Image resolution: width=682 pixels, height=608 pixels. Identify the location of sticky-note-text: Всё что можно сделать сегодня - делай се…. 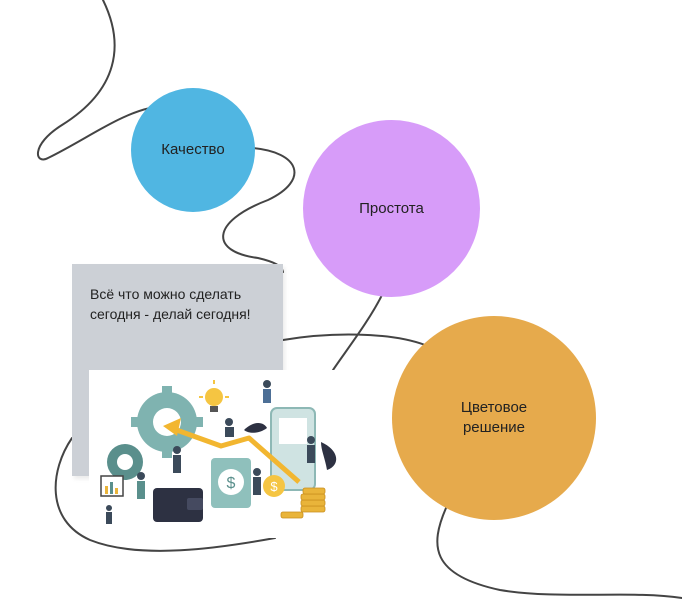
(170, 304).